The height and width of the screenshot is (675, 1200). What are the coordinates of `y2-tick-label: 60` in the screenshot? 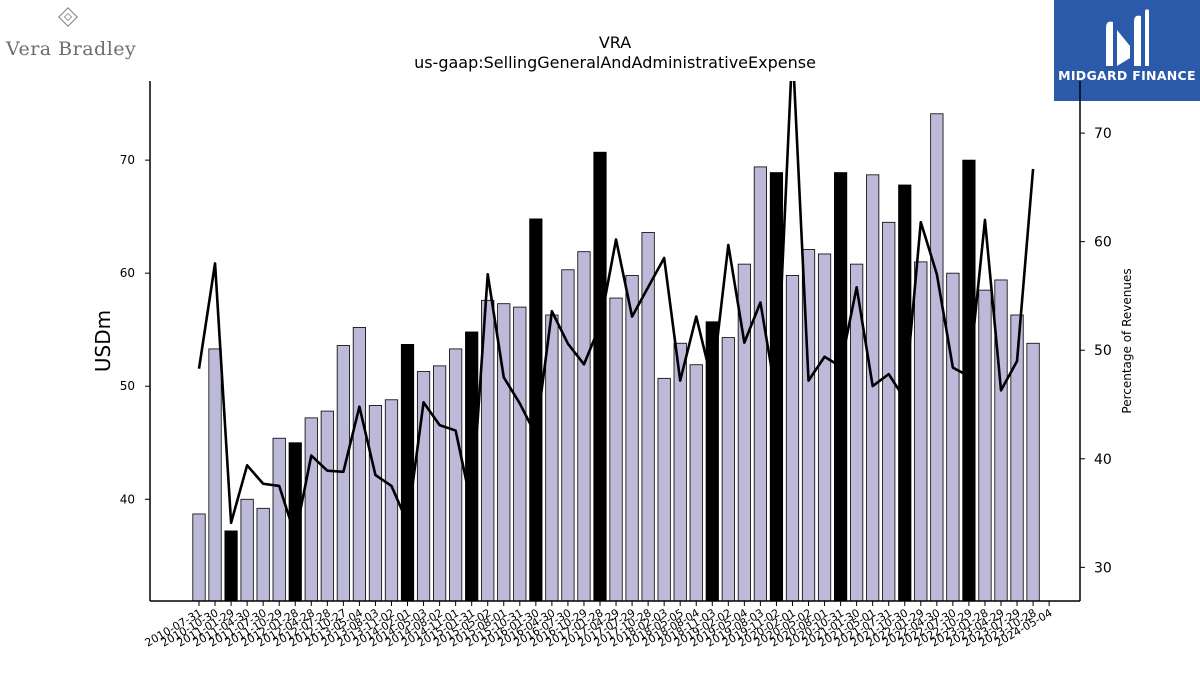 It's located at (1103, 243).